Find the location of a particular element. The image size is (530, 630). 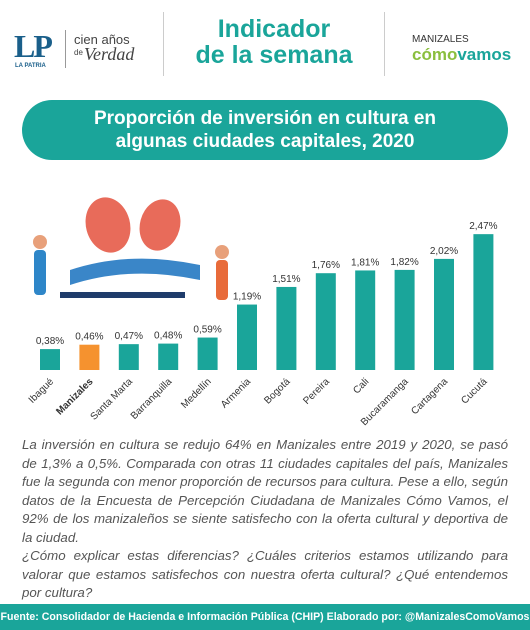

value-label: 2,47% is located at coordinates (483, 226).